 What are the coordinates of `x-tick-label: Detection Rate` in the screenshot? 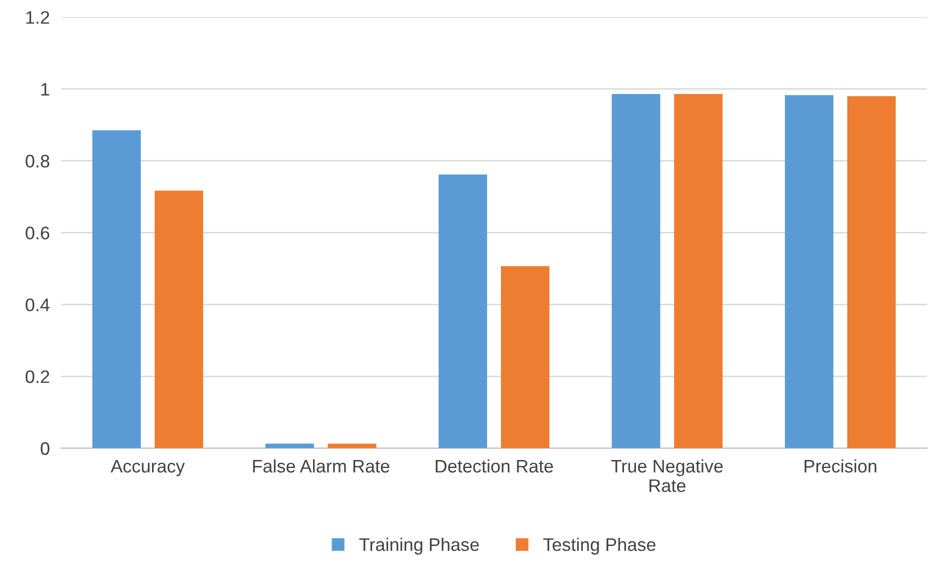 It's located at (494, 466).